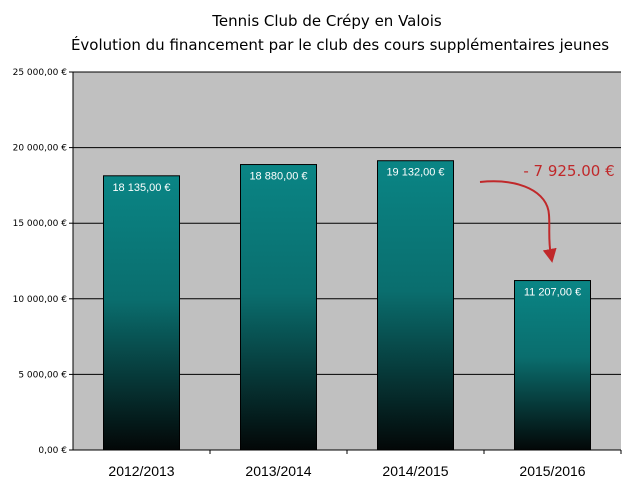  Describe the element at coordinates (52, 451) in the screenshot. I see `y-tick-label: 0,00 €` at that location.